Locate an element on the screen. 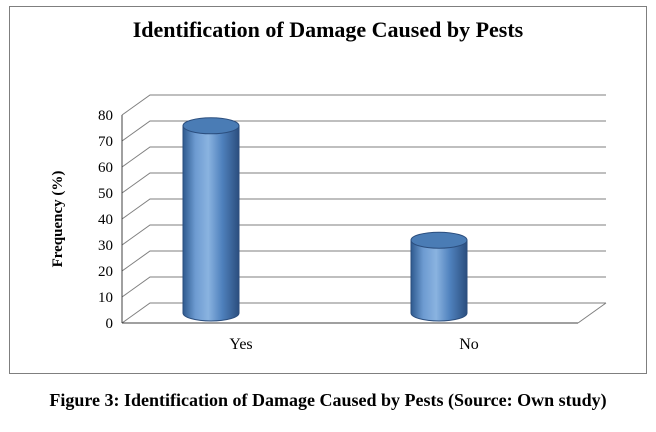 The height and width of the screenshot is (432, 656). category-label: Yes is located at coordinates (240, 344).